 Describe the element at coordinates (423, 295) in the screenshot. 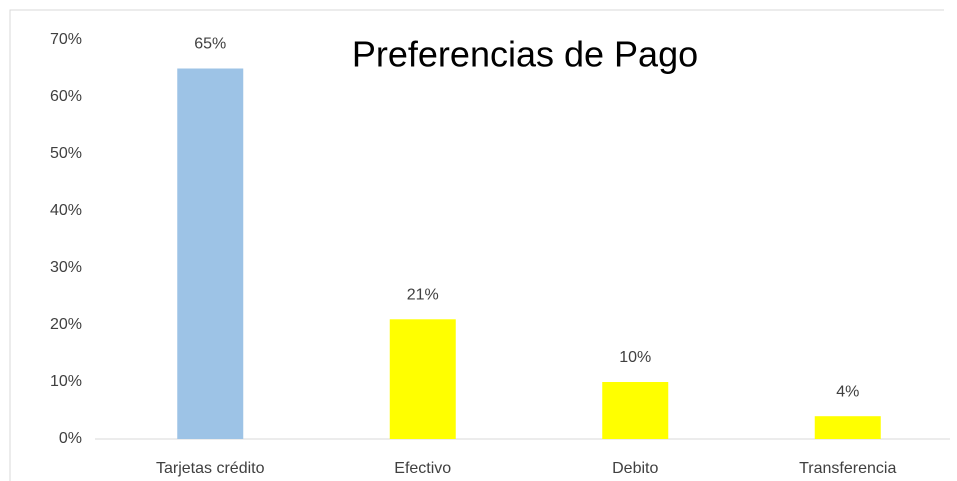

I see `data-label: 21%` at that location.